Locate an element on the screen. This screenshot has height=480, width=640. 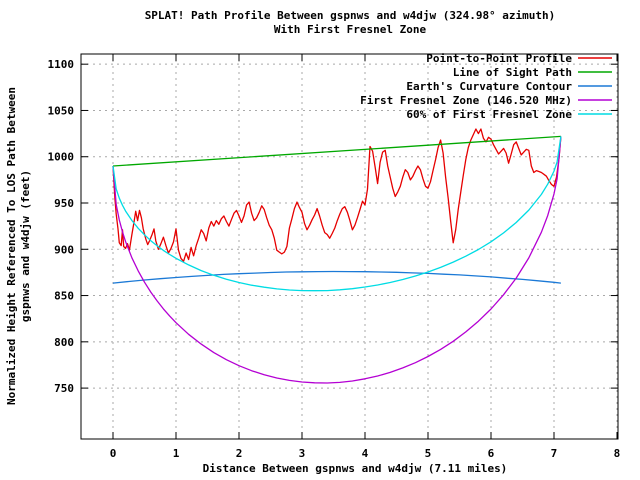
x-tick-label: 2 is located at coordinates (239, 453).